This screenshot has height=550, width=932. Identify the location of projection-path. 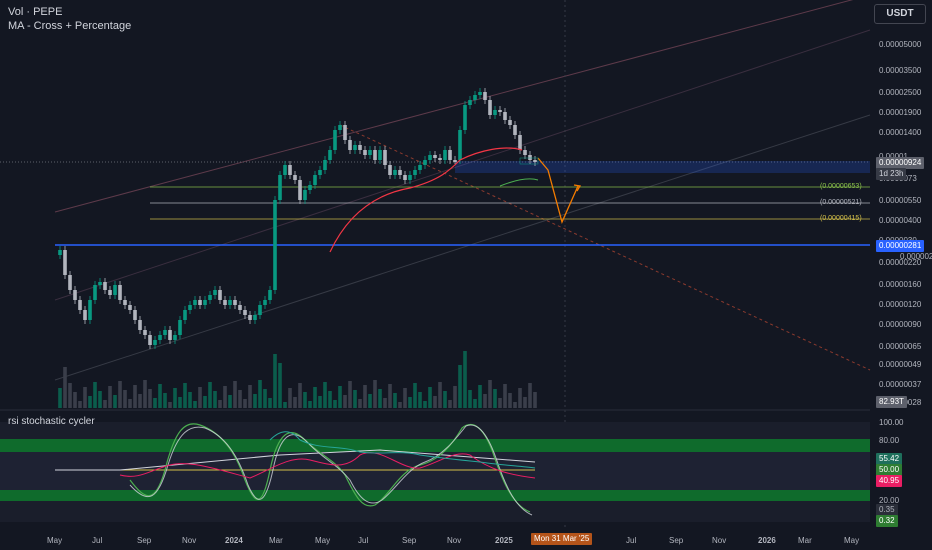
(558, 190).